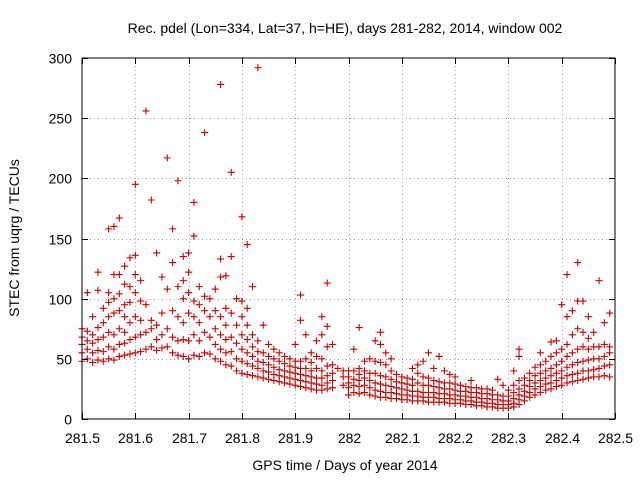 Image resolution: width=640 pixels, height=480 pixels. What do you see at coordinates (82, 438) in the screenshot?
I see `x-tick-label: 281.5` at bounding box center [82, 438].